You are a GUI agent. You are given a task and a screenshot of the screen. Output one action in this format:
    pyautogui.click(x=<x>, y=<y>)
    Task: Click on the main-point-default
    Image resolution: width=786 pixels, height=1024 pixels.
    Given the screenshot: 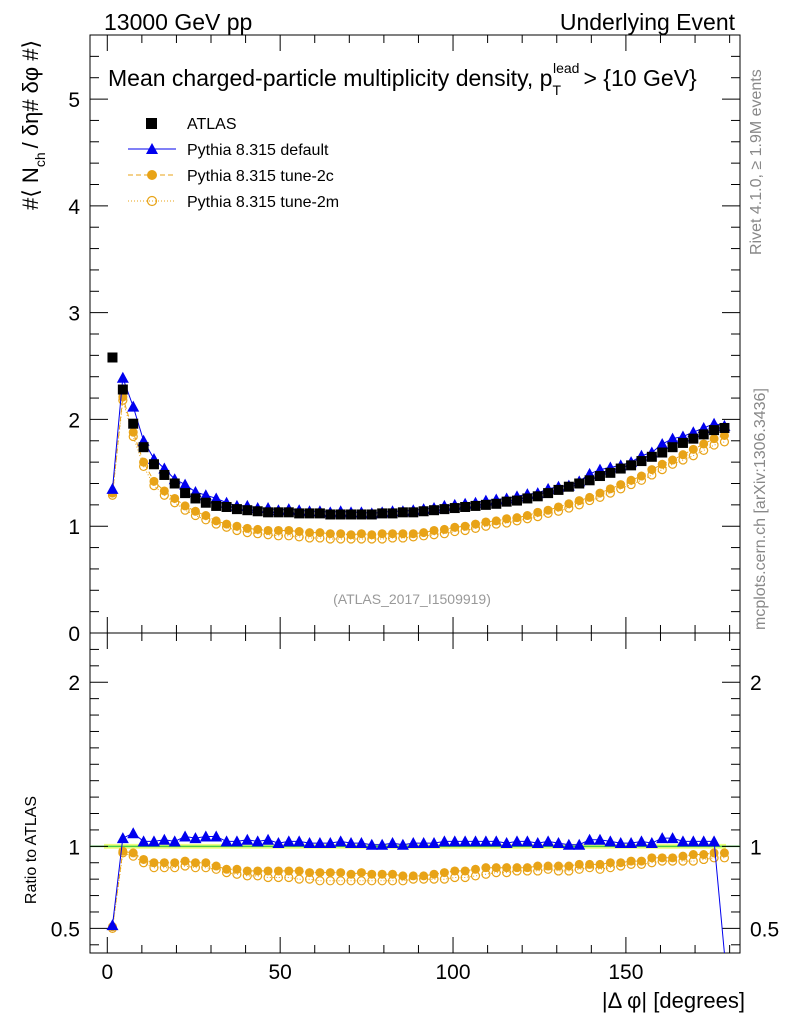 What is the action you would take?
    pyautogui.click(x=662, y=443)
    